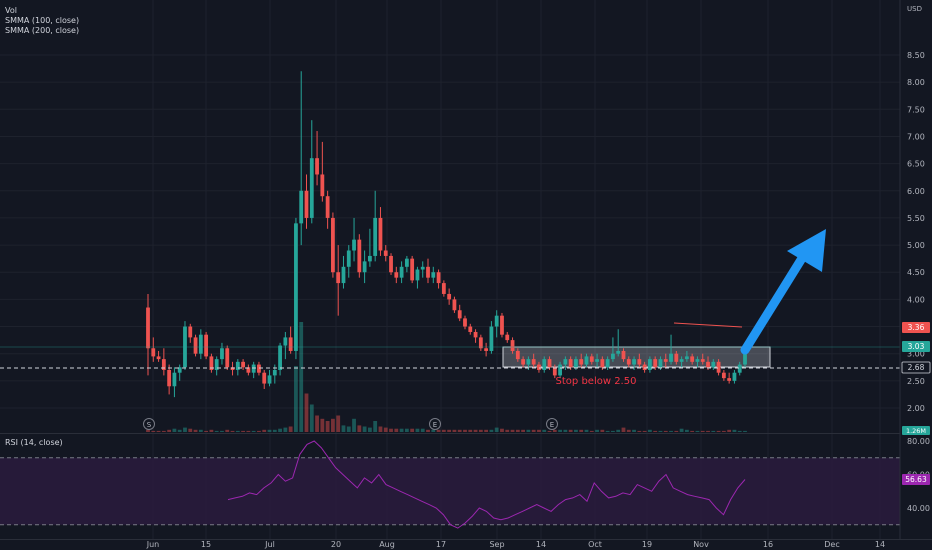  I want to click on legend-smma200: SMMA (200, close), so click(42, 30).